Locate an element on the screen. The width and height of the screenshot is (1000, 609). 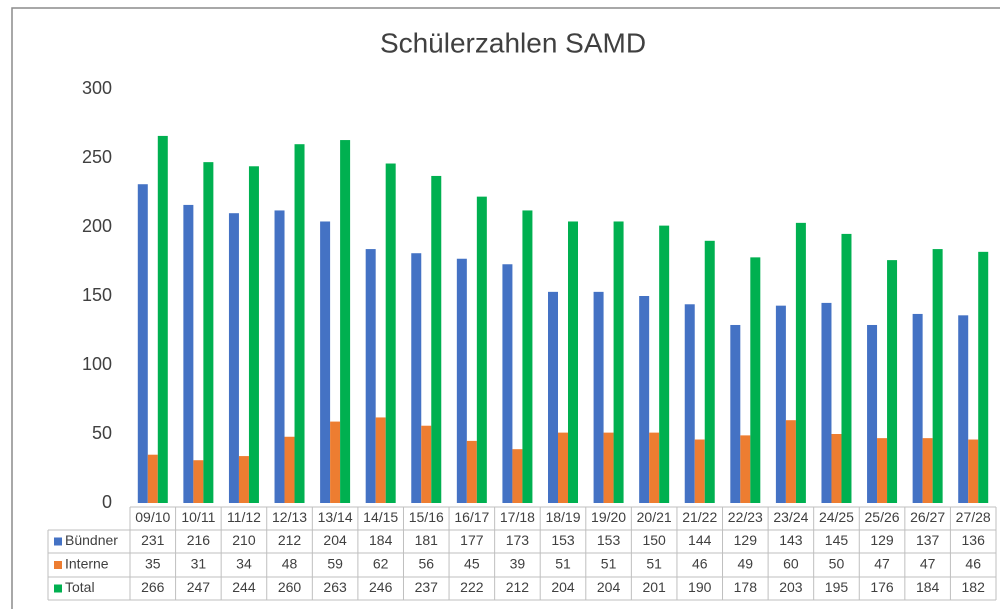
table-value: 237 is located at coordinates (427, 587).